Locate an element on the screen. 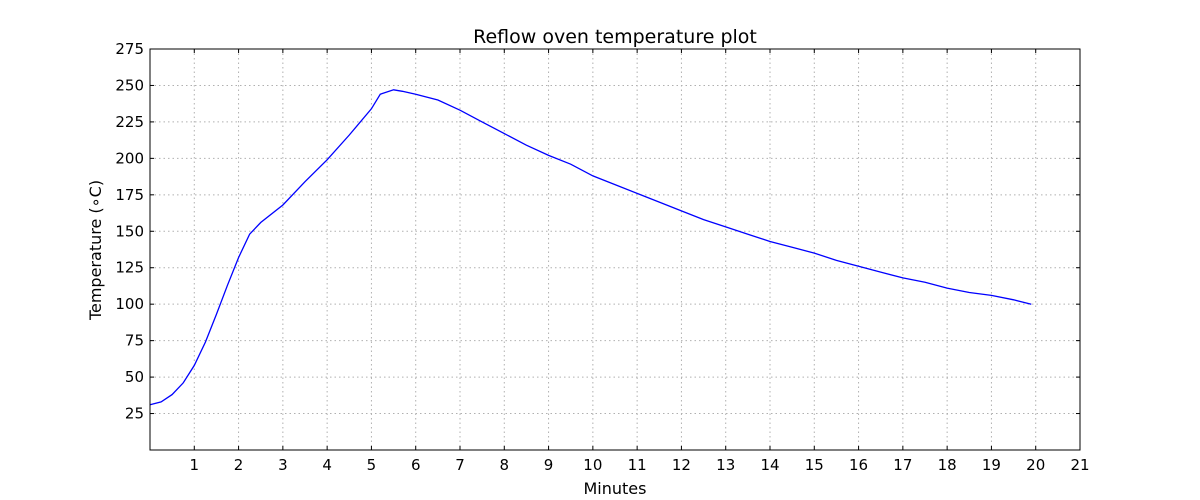  y-tick-label: 75 is located at coordinates (134, 341).